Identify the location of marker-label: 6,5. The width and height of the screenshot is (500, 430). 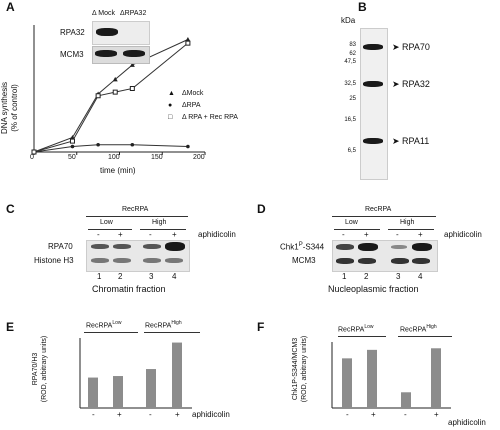
(351, 151).